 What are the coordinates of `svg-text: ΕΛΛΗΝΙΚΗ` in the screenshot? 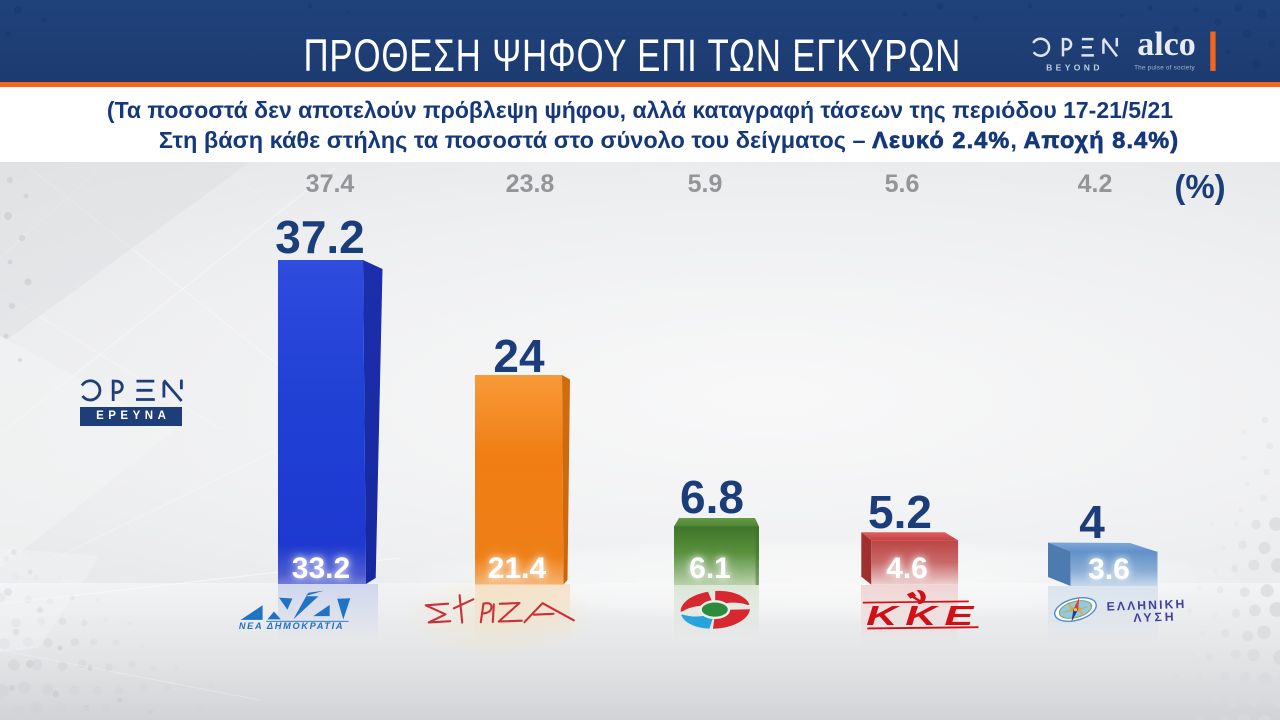 It's located at (1146, 605).